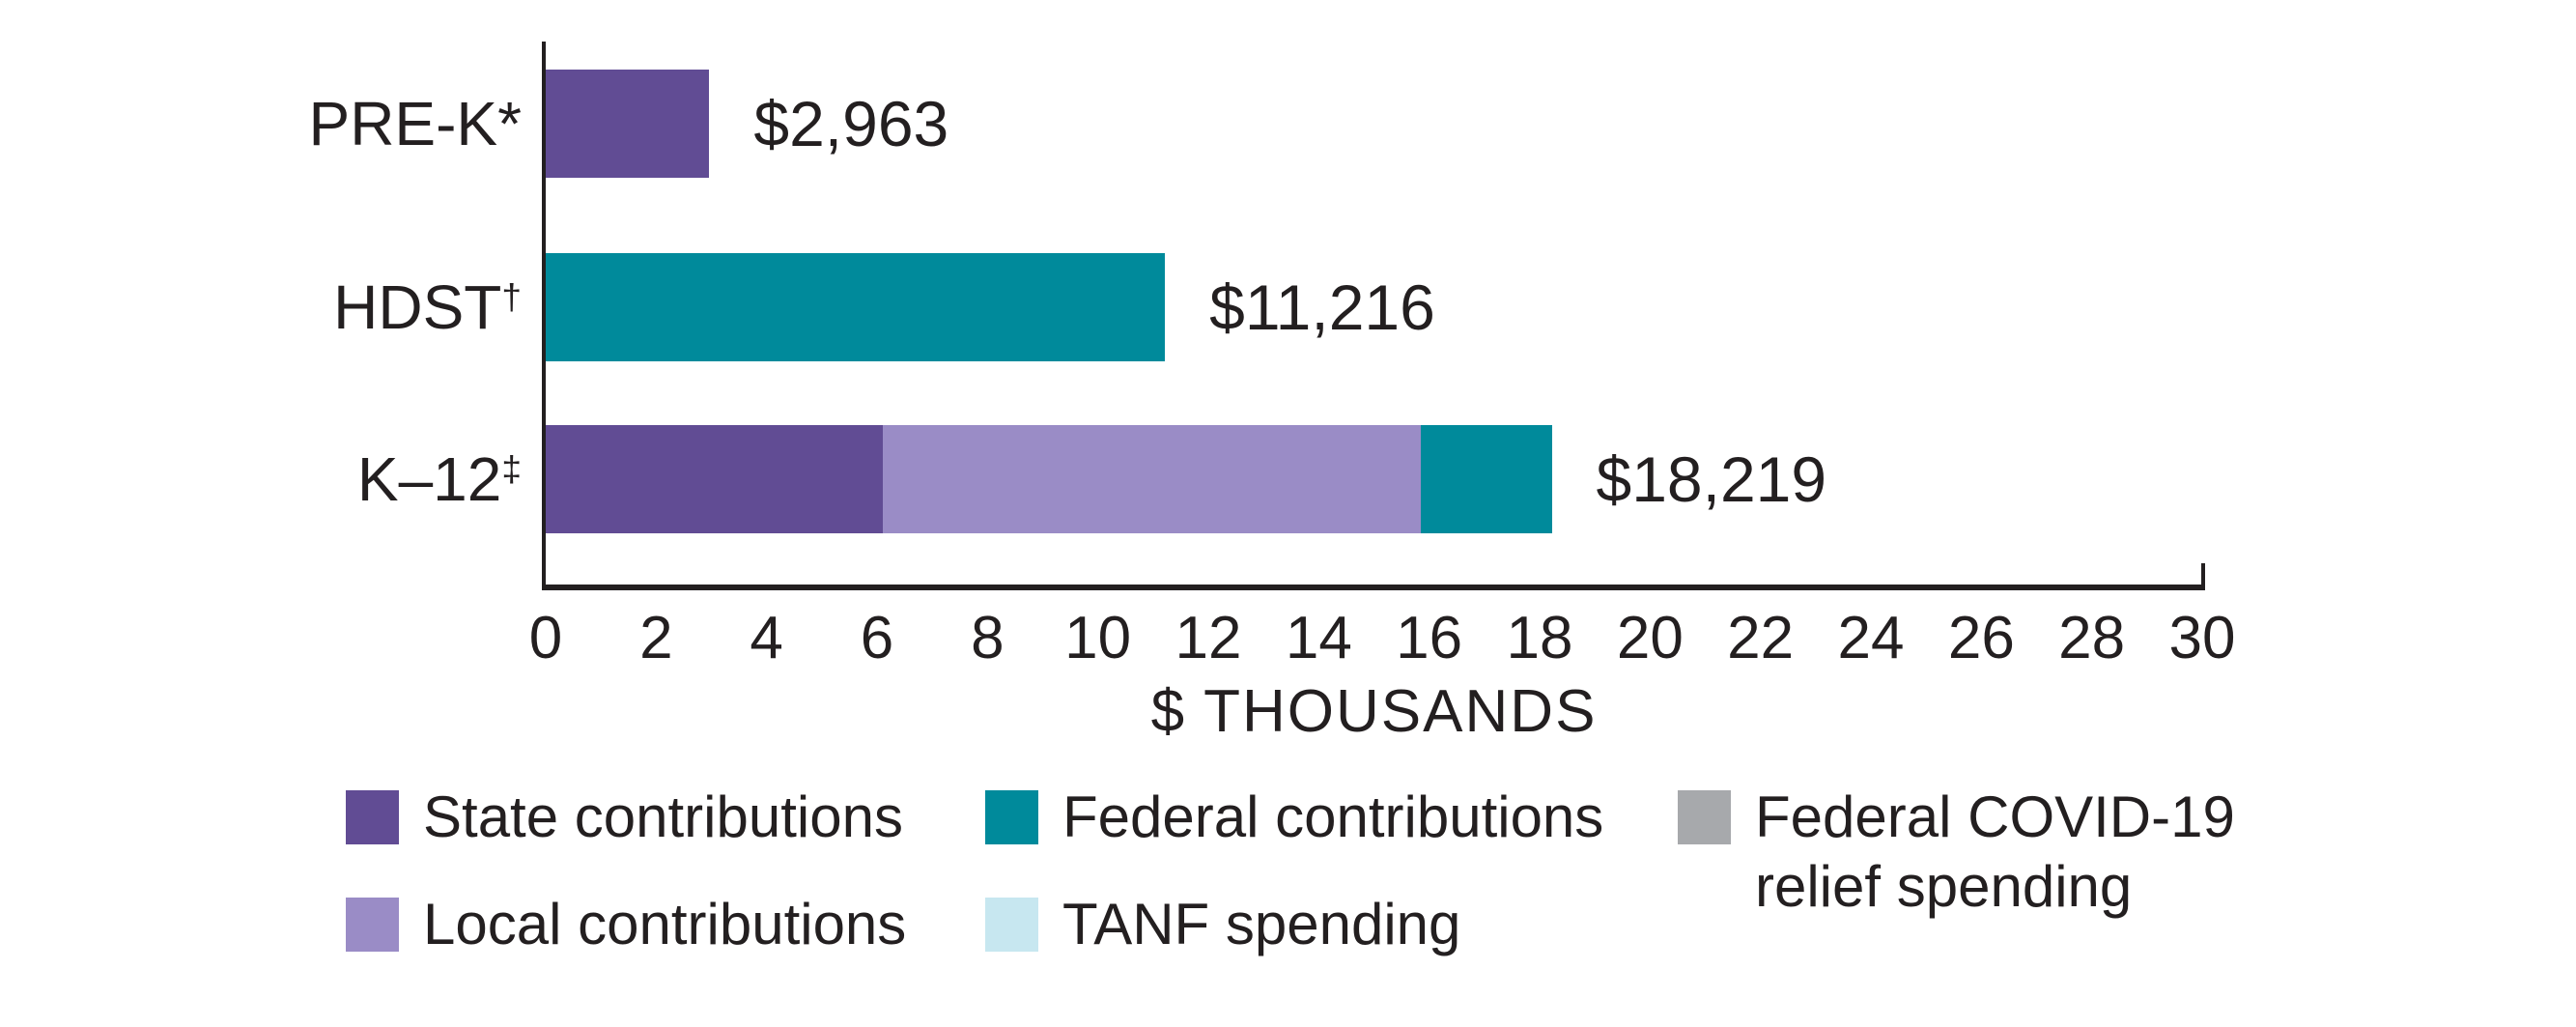  I want to click on bar-segment-local, so click(1152, 479).